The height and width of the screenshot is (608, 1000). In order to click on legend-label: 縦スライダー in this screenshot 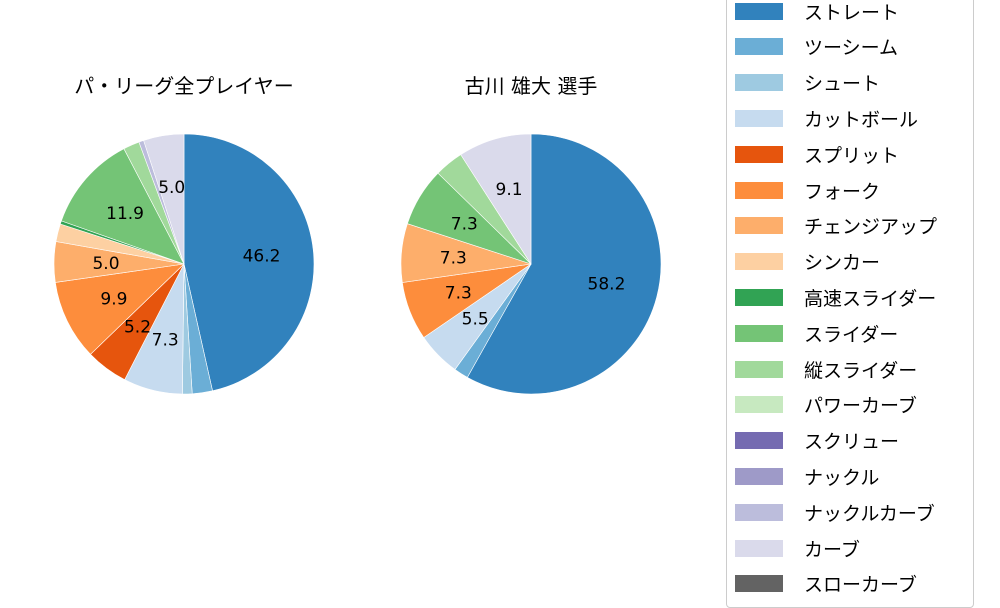, I will do `click(861, 370)`.